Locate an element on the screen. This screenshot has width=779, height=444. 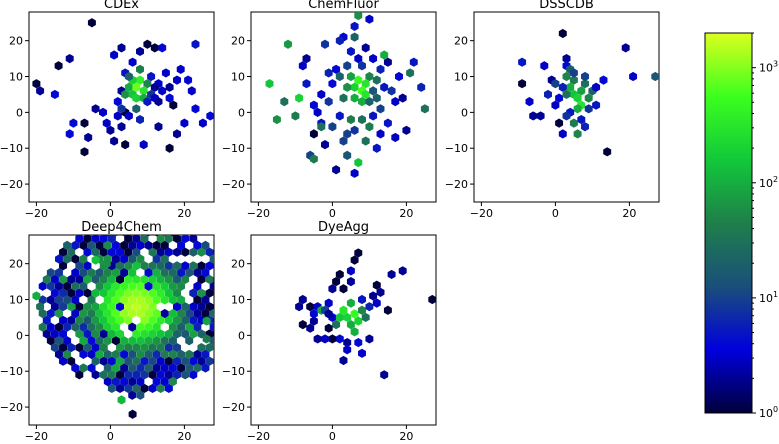
y-tick-label: −20 is located at coordinates (233, 184).